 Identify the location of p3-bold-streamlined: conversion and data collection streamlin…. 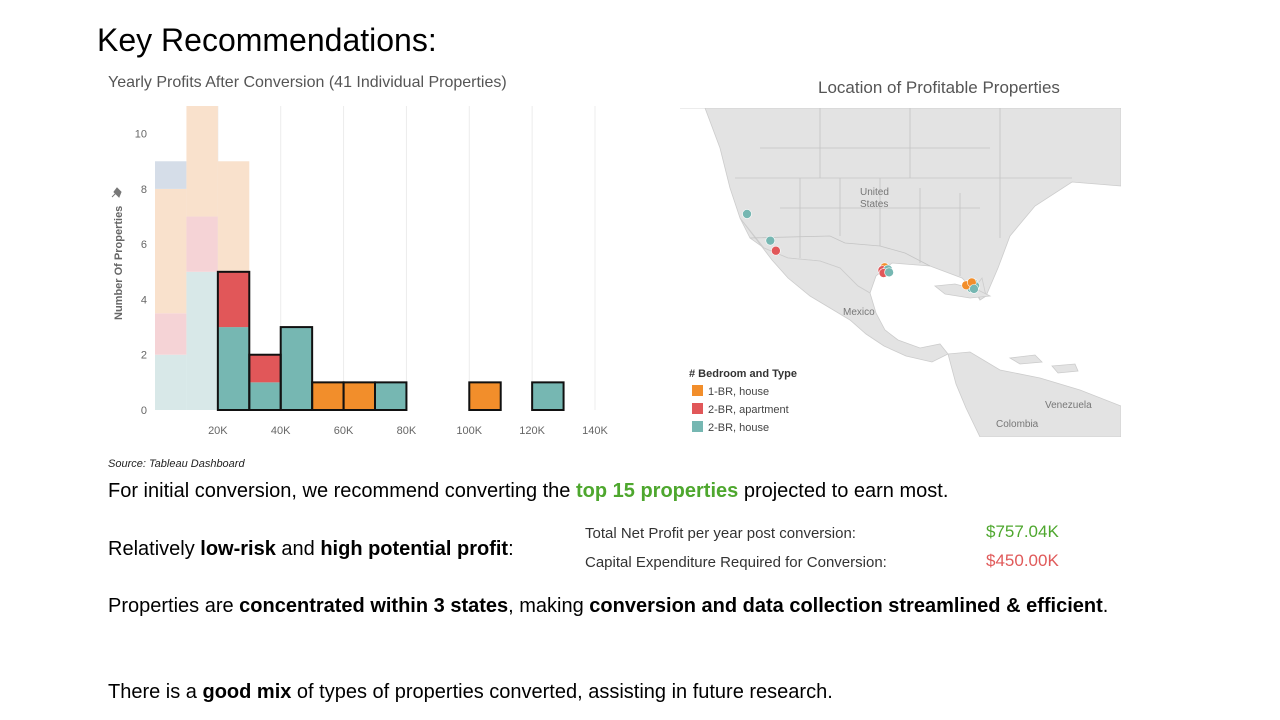
(846, 606).